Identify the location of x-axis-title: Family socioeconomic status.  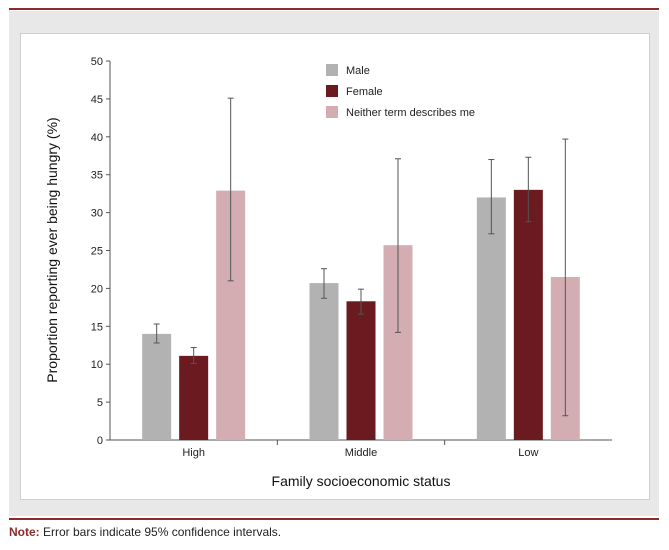
(361, 481).